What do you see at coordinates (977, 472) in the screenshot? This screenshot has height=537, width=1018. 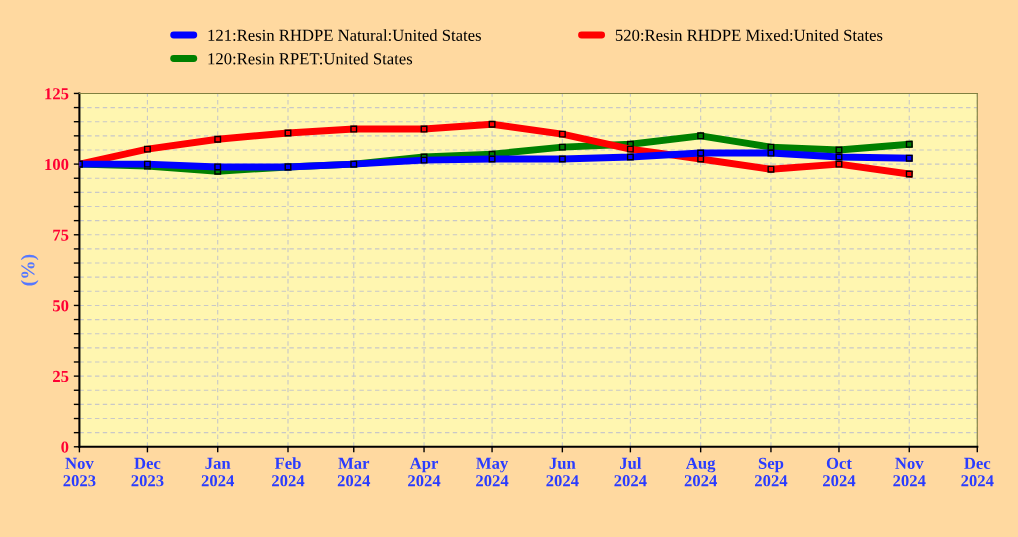 I see `x-tick-label: Dec 2024` at bounding box center [977, 472].